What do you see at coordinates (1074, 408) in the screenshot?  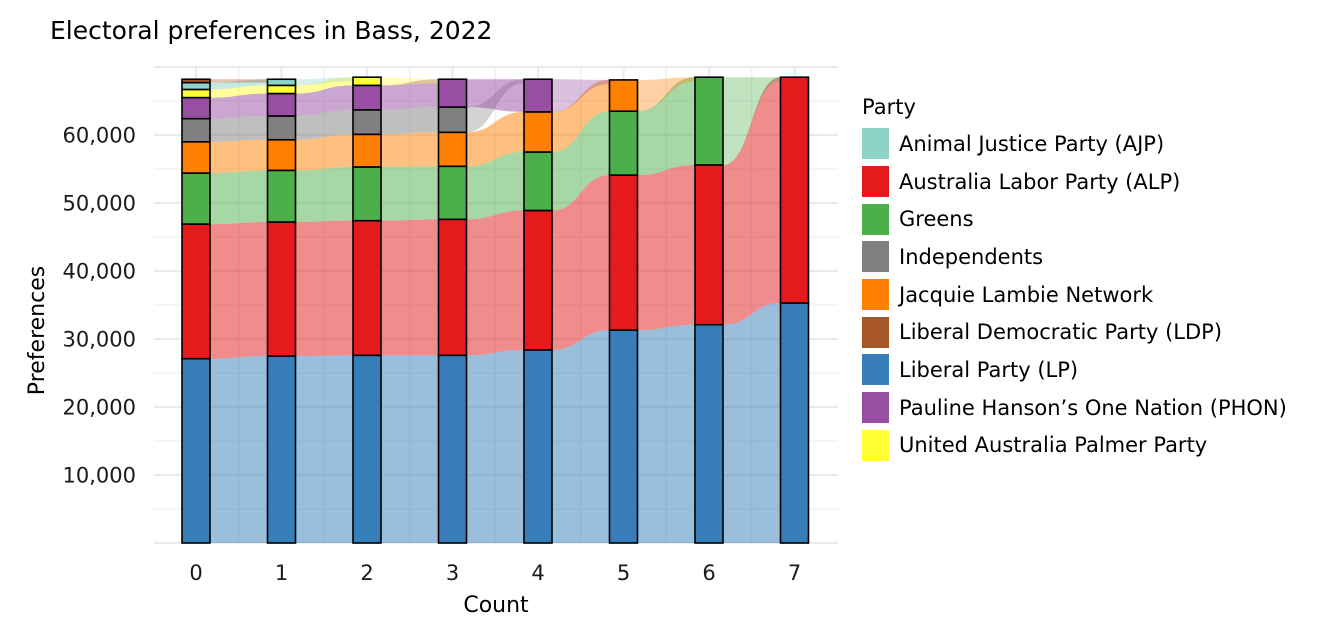 I see `legend-item-pauline-hanson-s-one-nation-phon: Pauline Hanson’s One Nation (PHON)` at bounding box center [1074, 408].